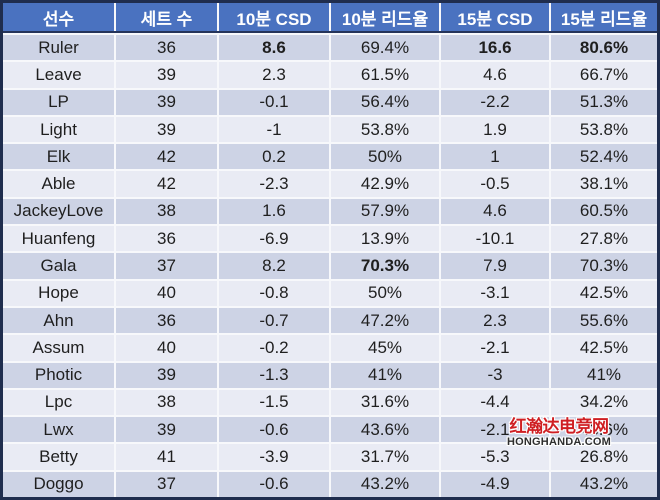 The image size is (660, 500). I want to click on stat-cell: -10.1, so click(495, 239).